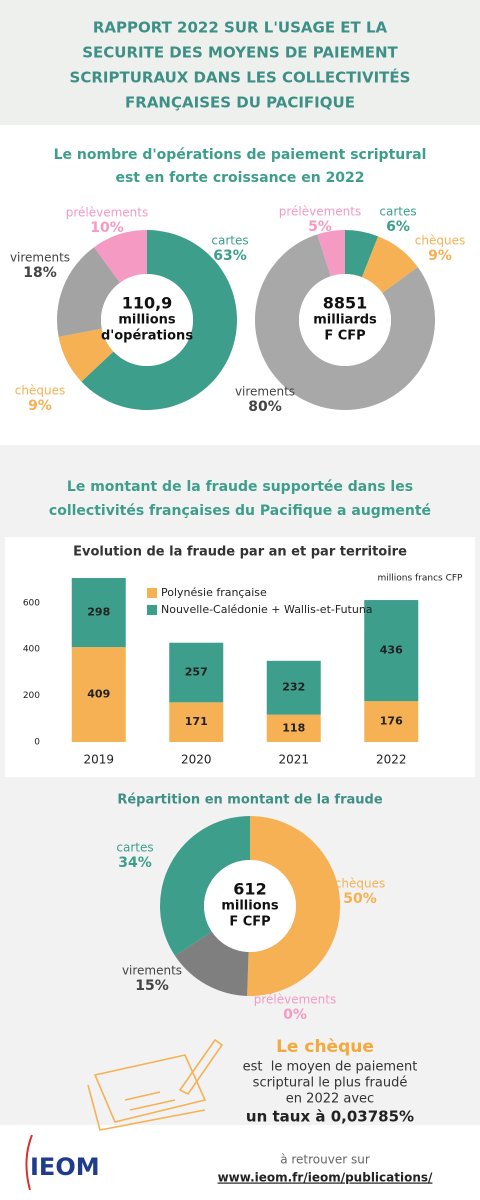 This screenshot has height=1200, width=480. I want to click on y-tick-label: 400, so click(31, 650).